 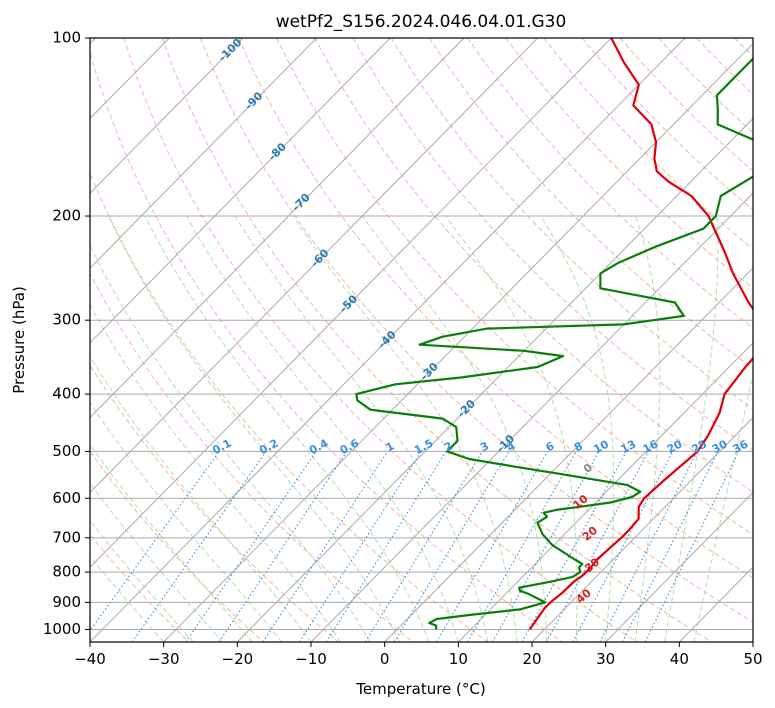 I want to click on y-tick-label: 900, so click(x=66, y=602).